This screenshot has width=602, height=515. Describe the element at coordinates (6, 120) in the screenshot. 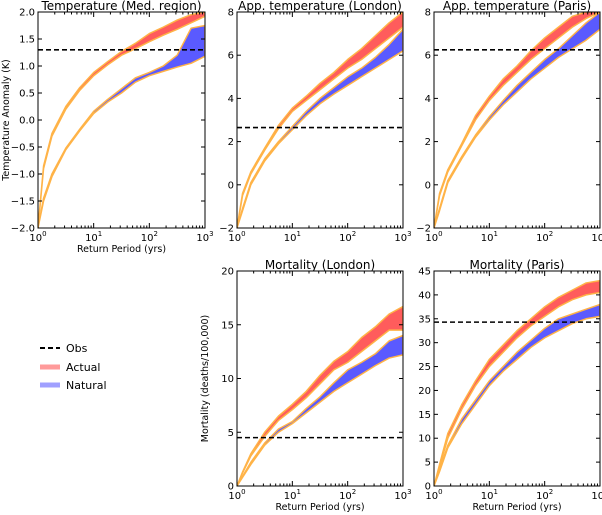

I see `y-axis-label: Temperature Anomaly (K)` at that location.